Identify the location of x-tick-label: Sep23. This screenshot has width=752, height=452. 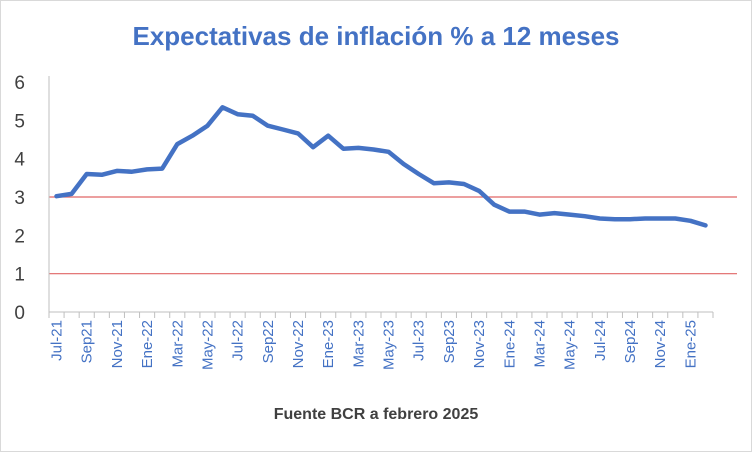
(449, 341).